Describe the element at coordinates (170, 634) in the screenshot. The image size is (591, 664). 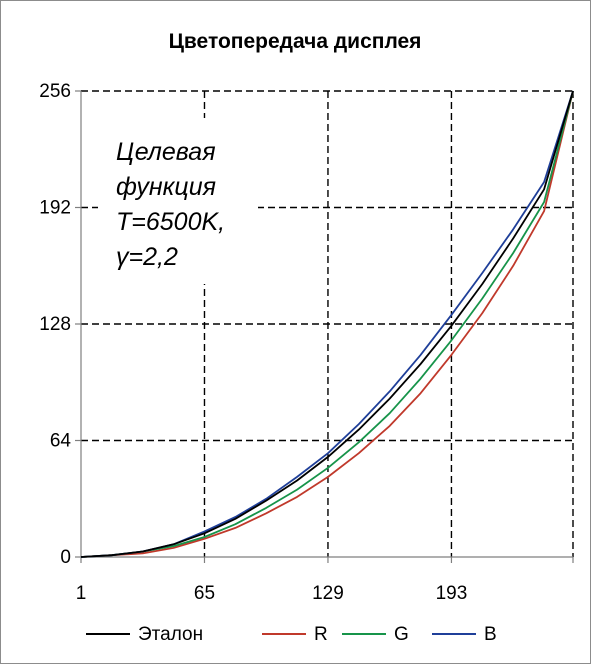
I see `legend-label-0: Эталон` at that location.